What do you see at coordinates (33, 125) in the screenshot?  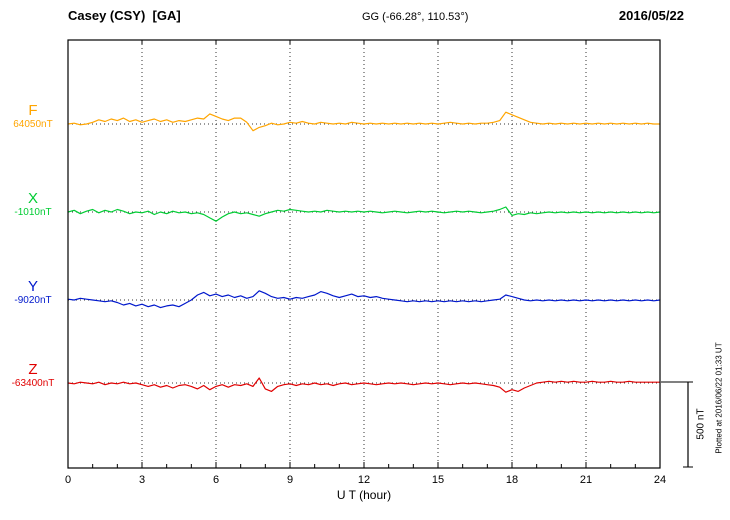 I see `series-baseline-f: 64050nT` at bounding box center [33, 125].